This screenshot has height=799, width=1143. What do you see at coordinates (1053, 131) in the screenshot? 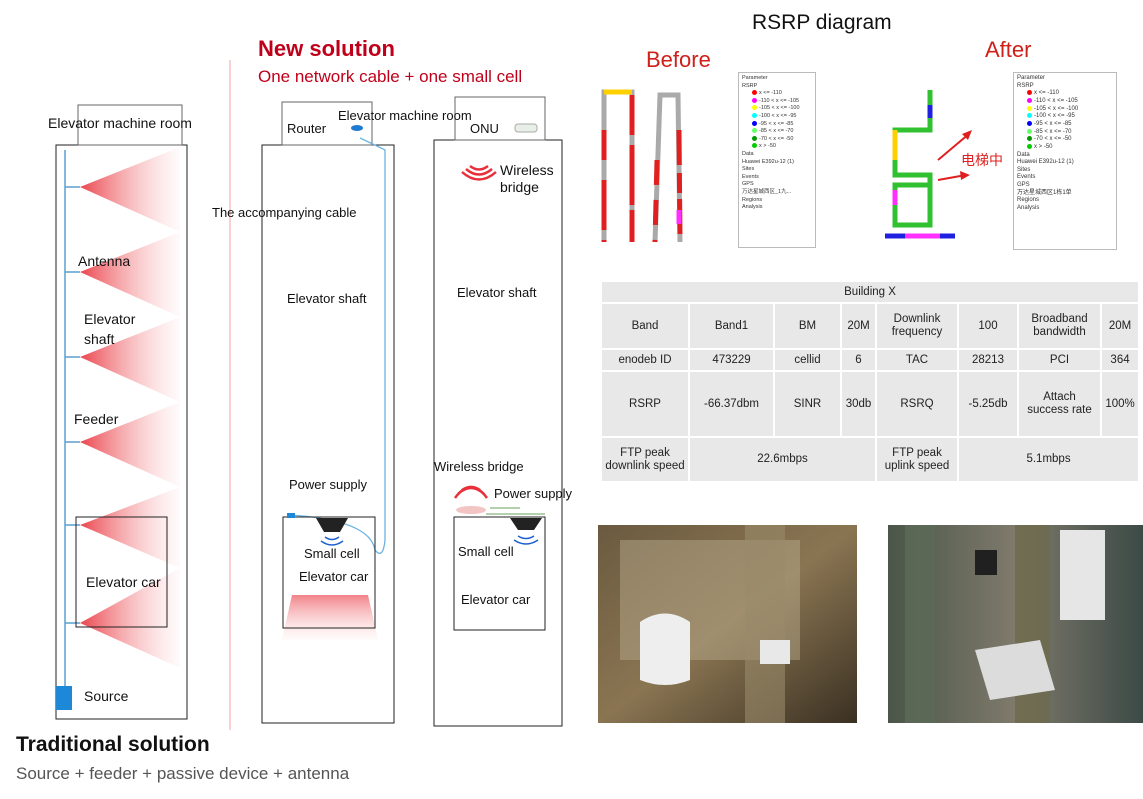
I see `legend-text: -85 < x <= -70` at bounding box center [1053, 131].